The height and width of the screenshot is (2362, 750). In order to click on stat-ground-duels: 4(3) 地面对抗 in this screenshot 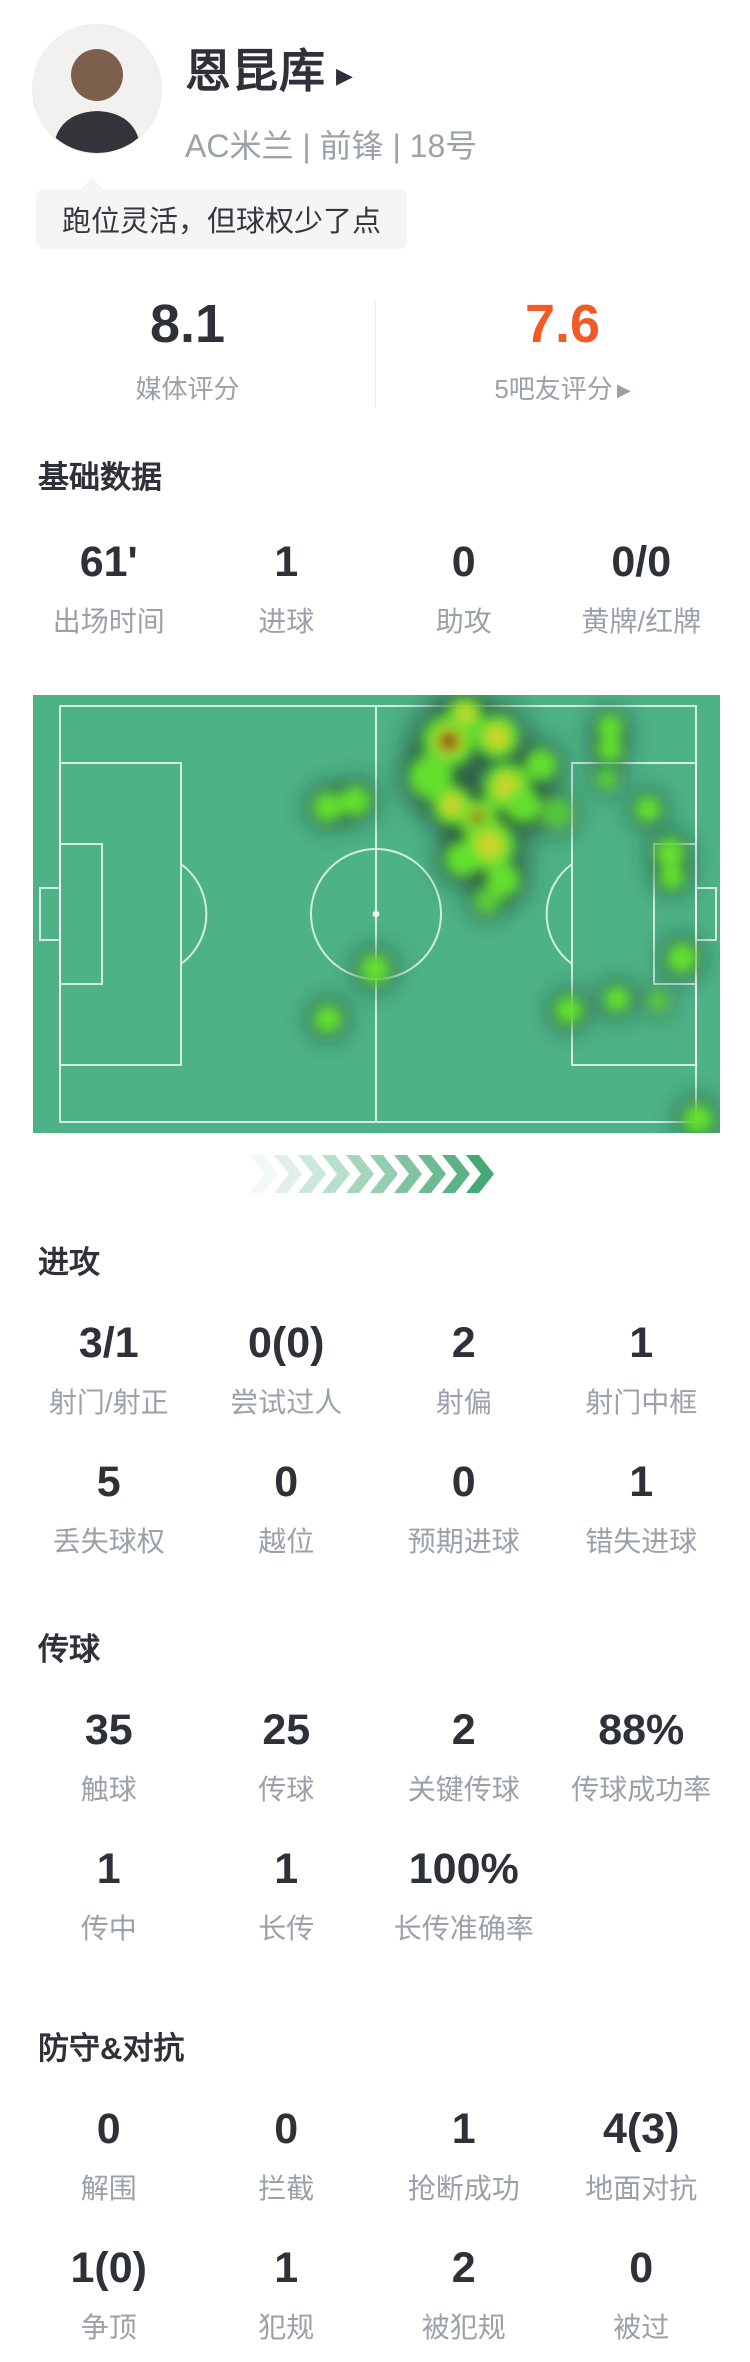, I will do `click(641, 2155)`.